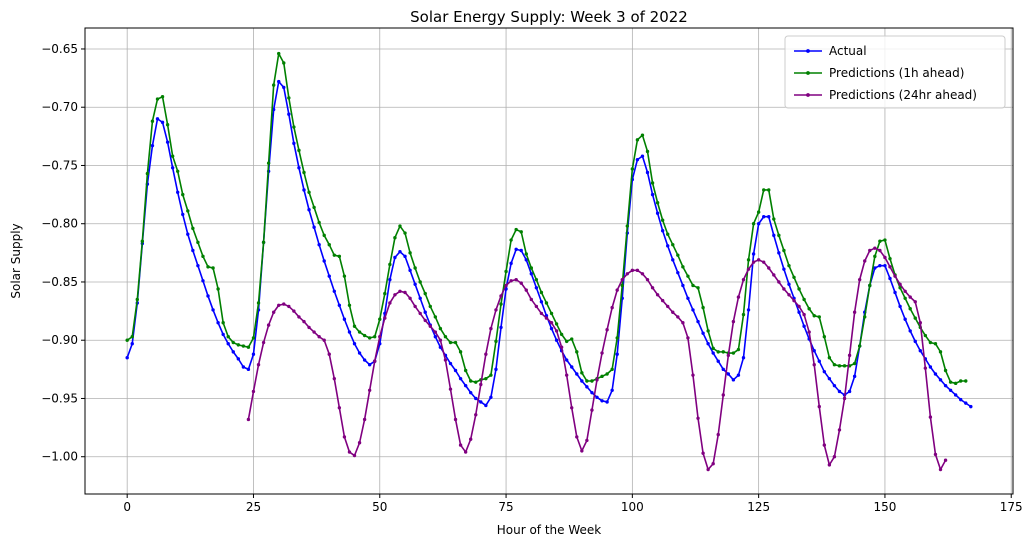 The width and height of the screenshot is (1033, 547). Describe the element at coordinates (127, 507) in the screenshot. I see `x-tick-label: 0` at that location.